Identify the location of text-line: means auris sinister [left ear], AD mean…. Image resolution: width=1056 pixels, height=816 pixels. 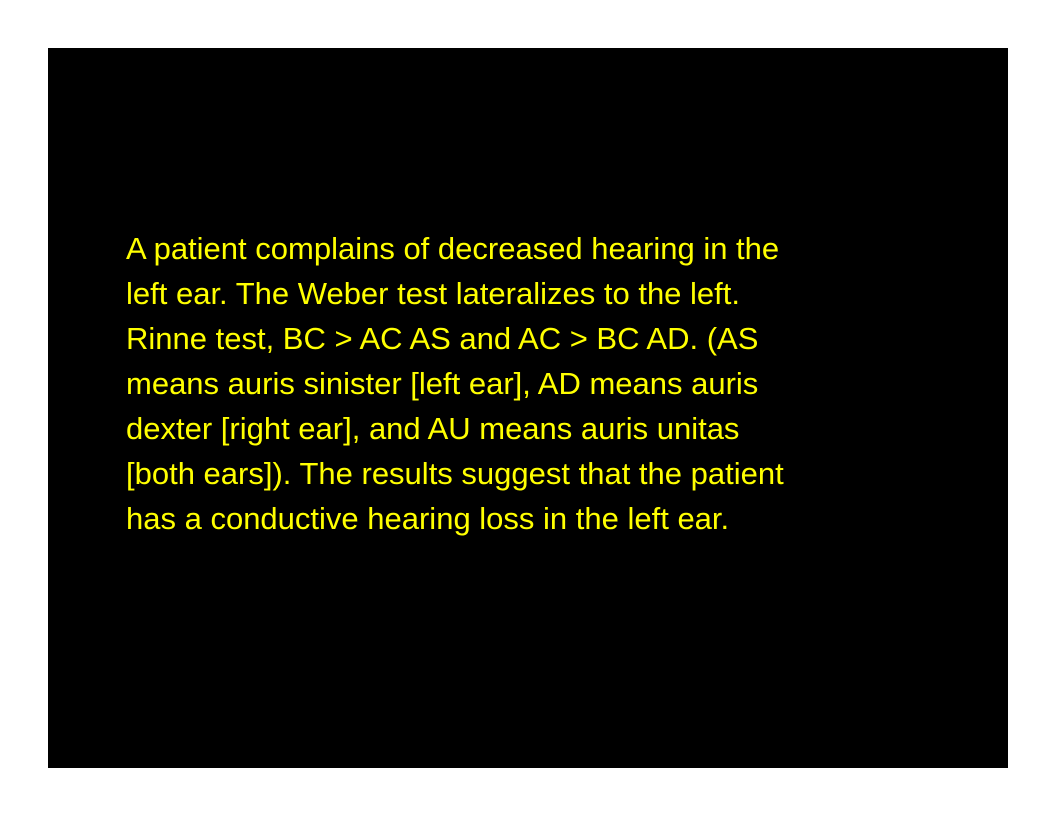
(442, 383).